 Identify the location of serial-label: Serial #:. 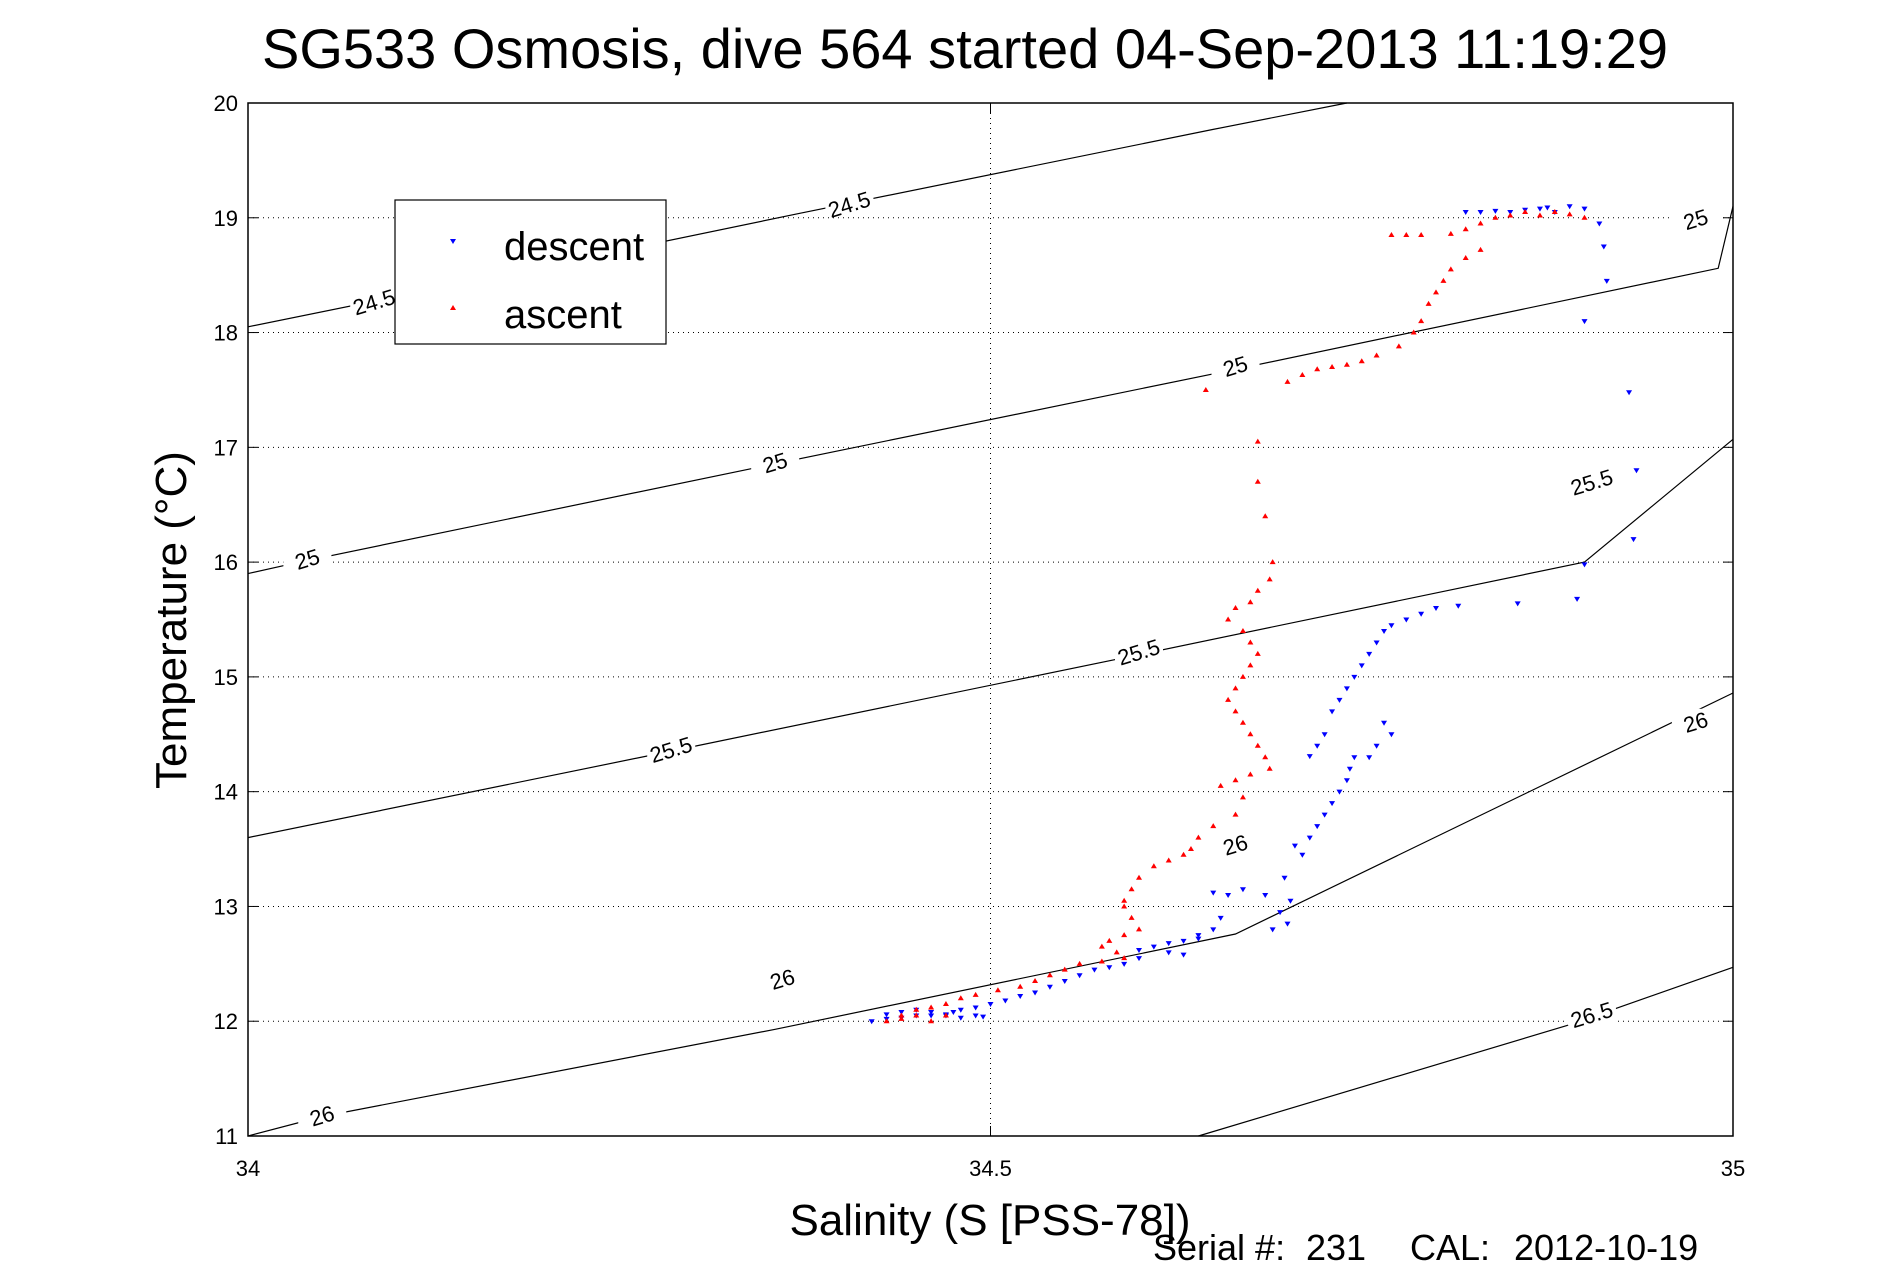
(1219, 1244).